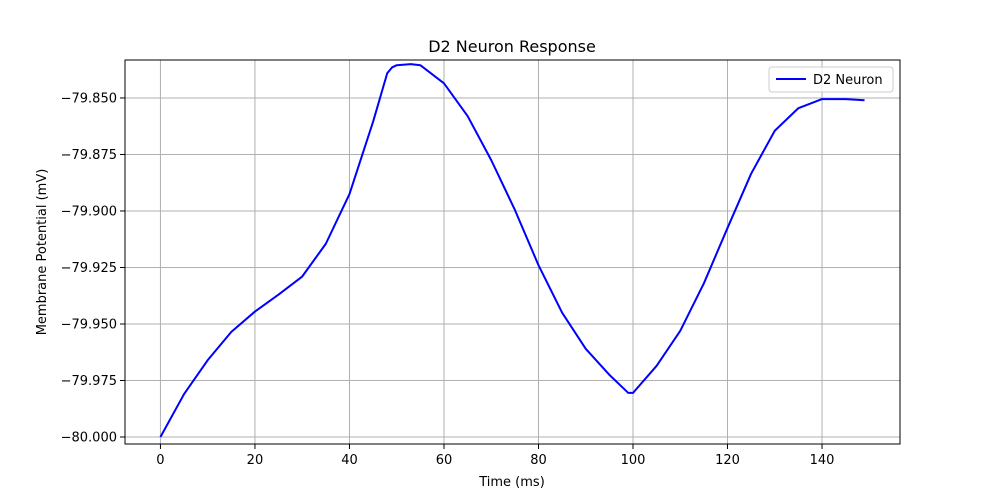 This screenshot has width=1000, height=500. Describe the element at coordinates (89, 268) in the screenshot. I see `y-tick-label: −79.925` at that location.